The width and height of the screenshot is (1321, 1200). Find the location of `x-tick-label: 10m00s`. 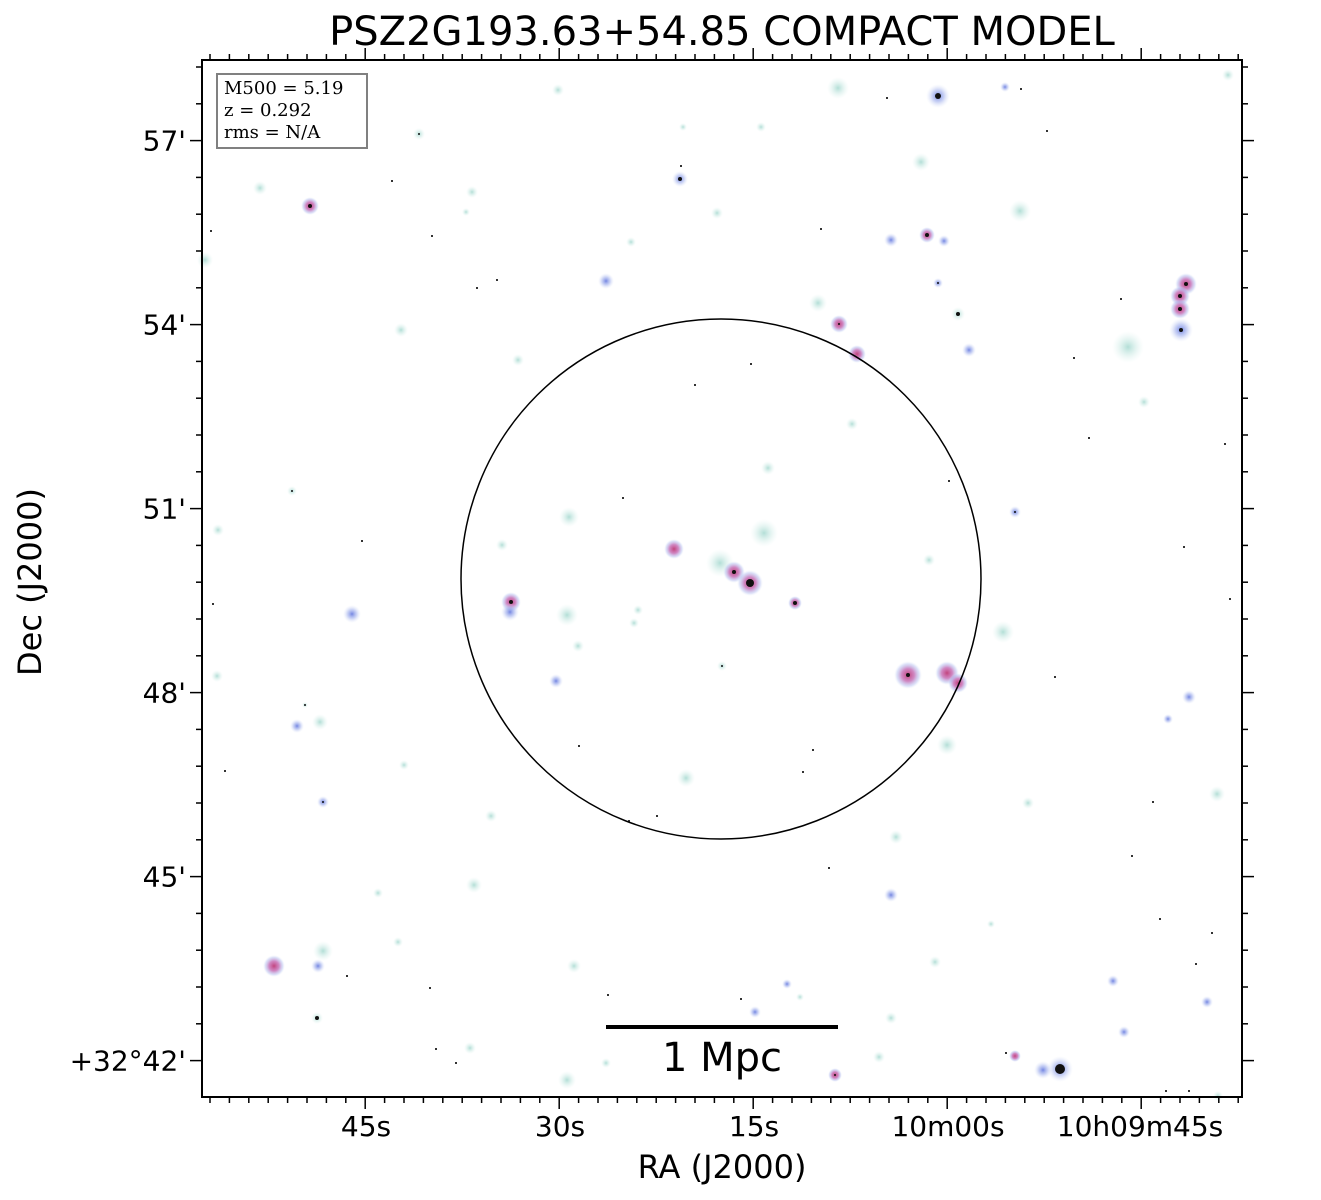

x-tick-label: 10m00s is located at coordinates (948, 1126).